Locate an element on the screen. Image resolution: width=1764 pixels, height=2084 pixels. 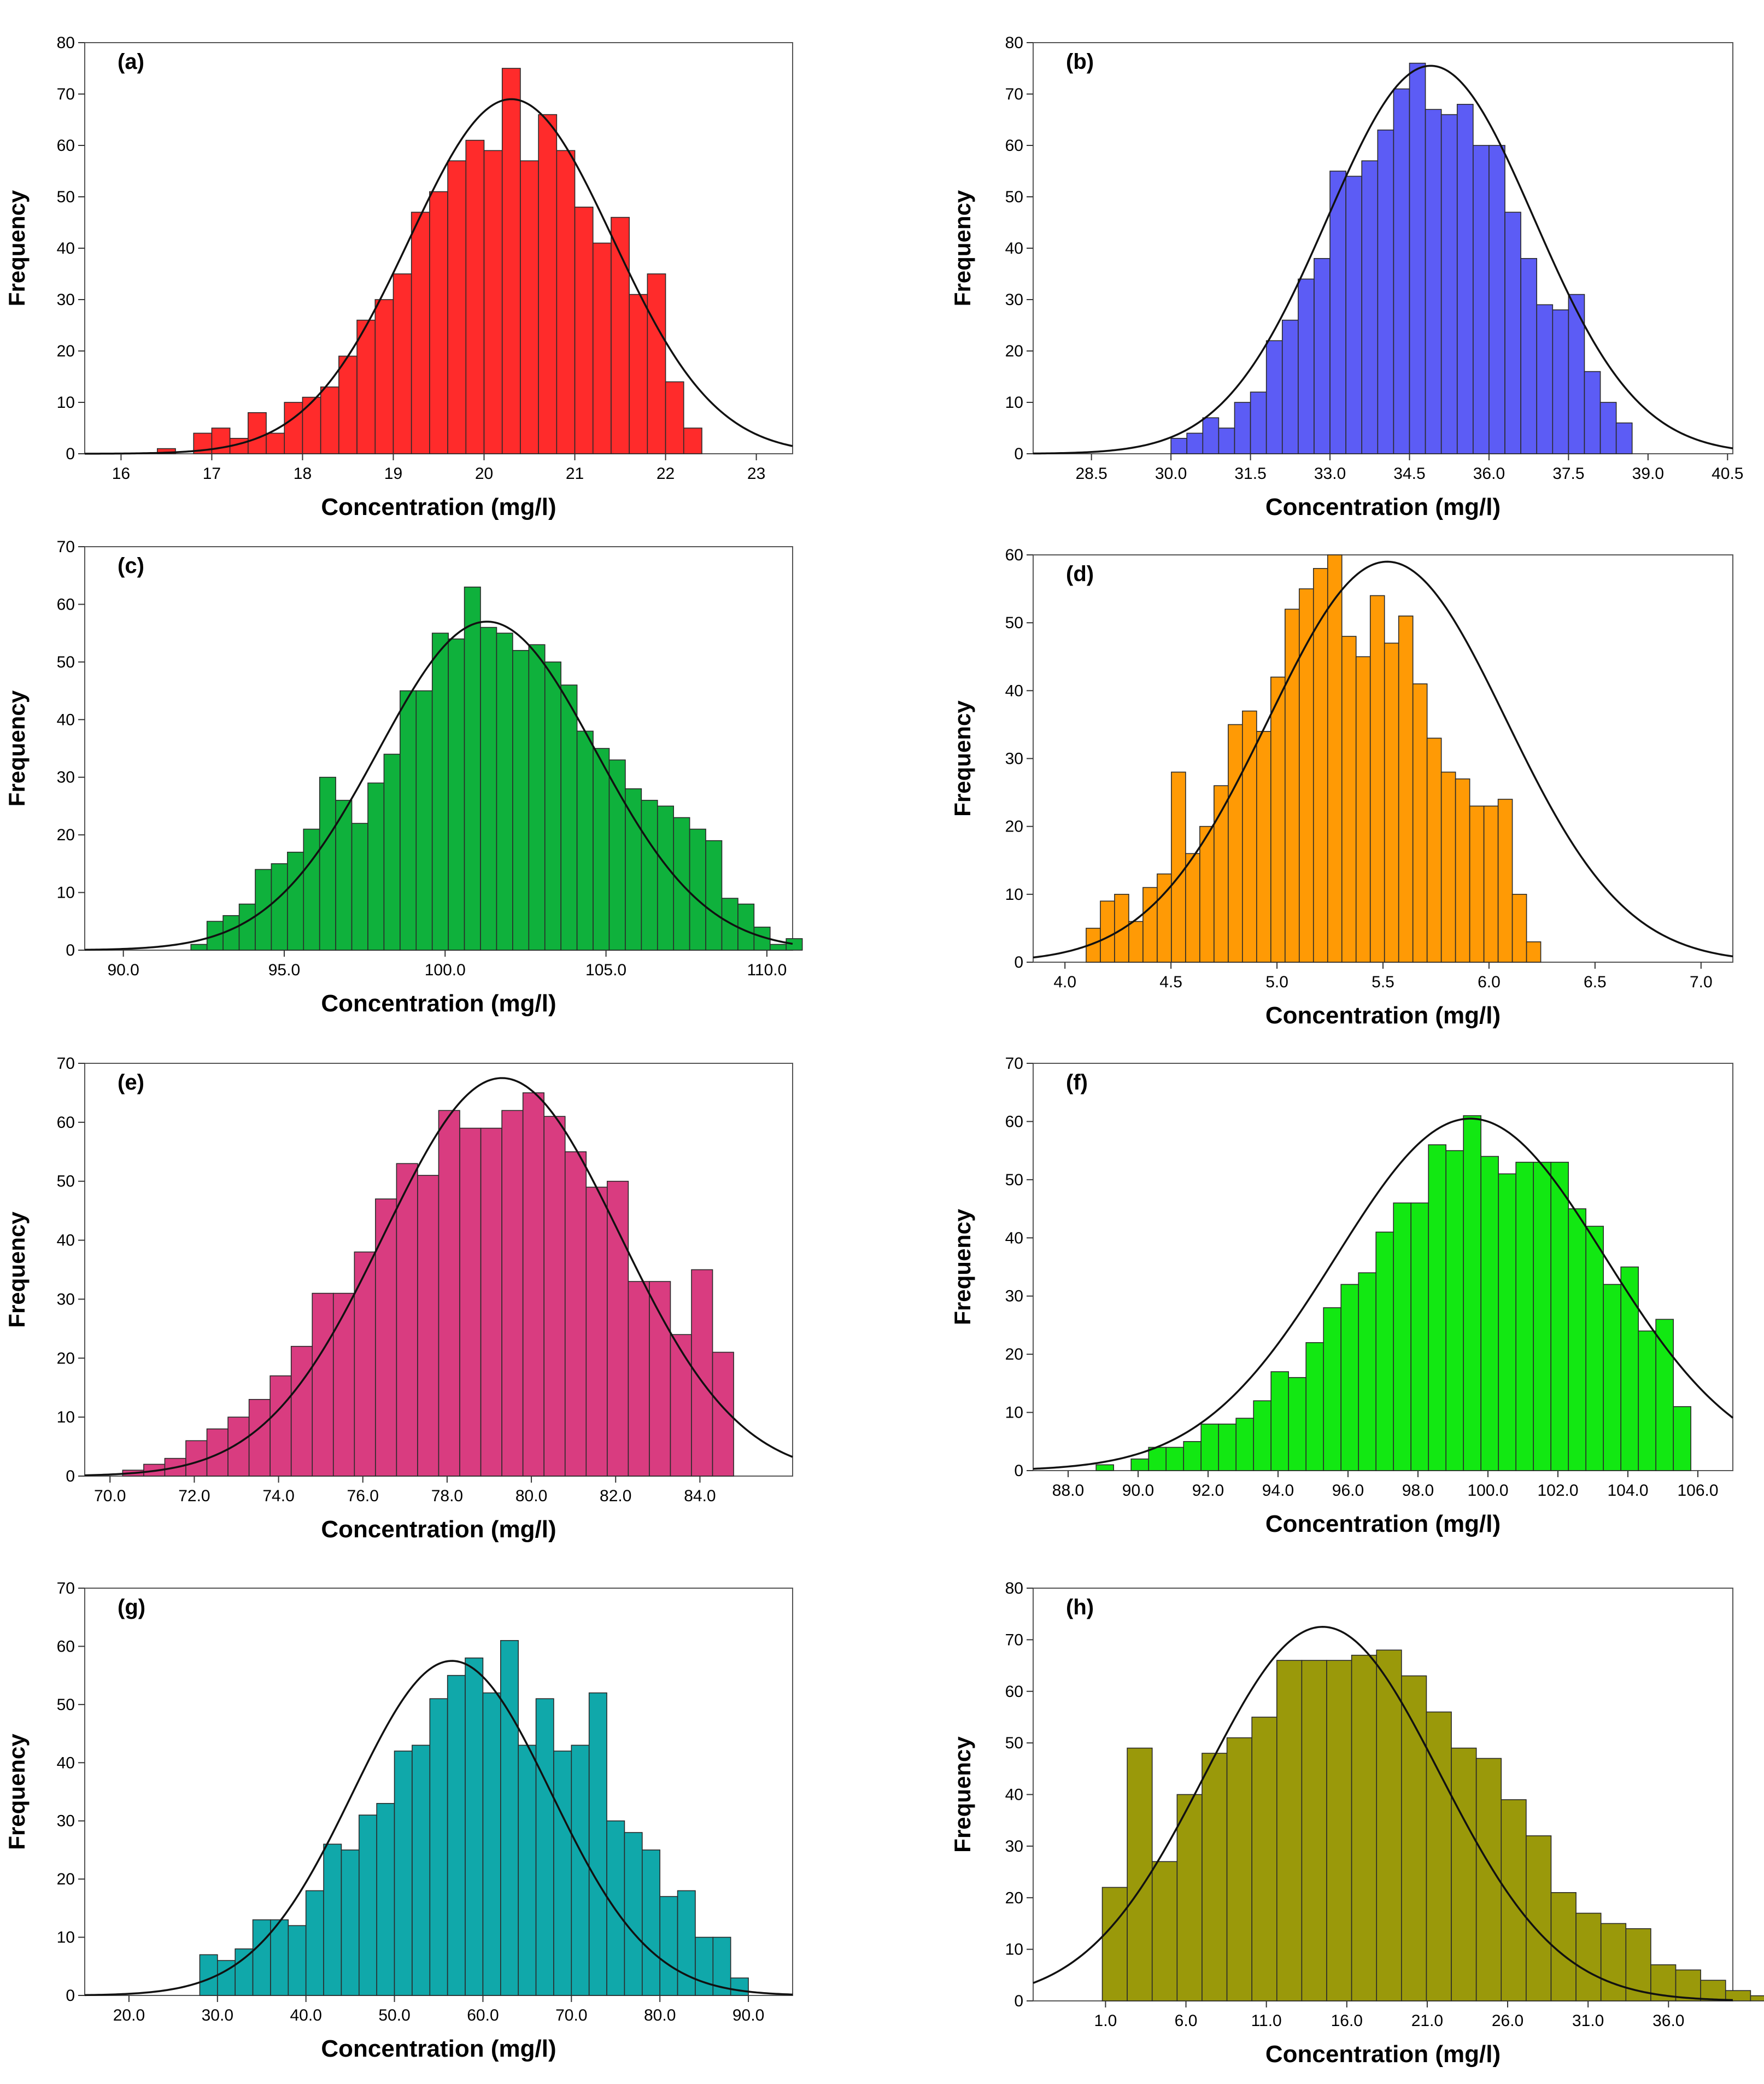
x-tick-label: 18 is located at coordinates (303, 474).